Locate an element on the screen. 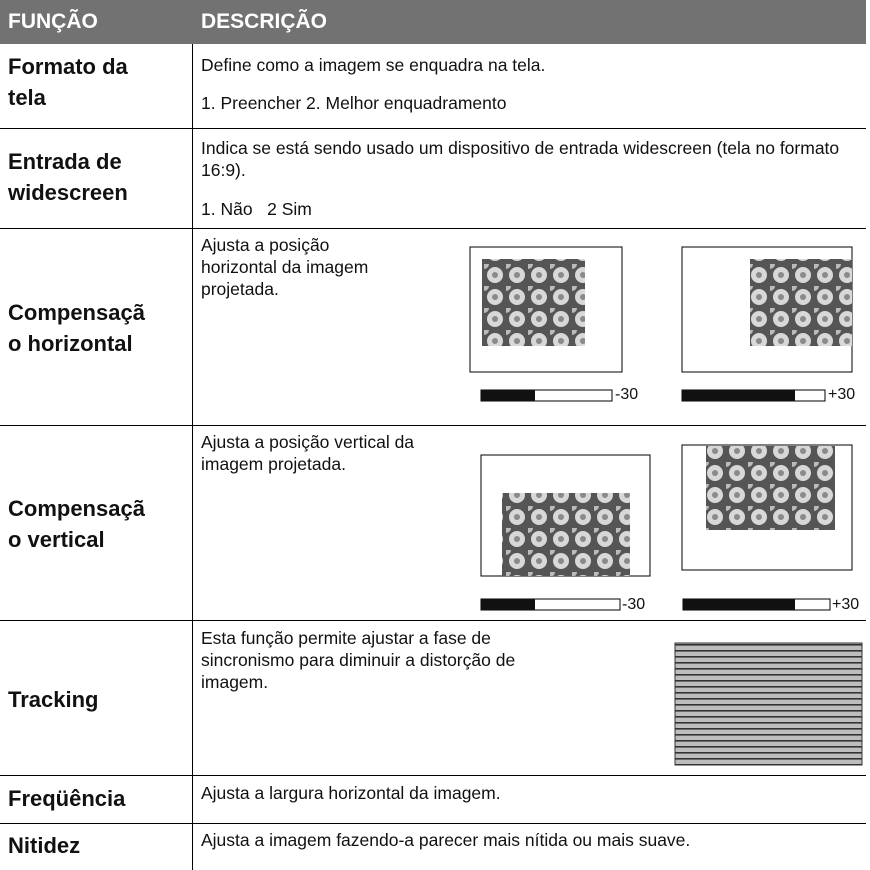  function: Freqüência is located at coordinates (66, 798).